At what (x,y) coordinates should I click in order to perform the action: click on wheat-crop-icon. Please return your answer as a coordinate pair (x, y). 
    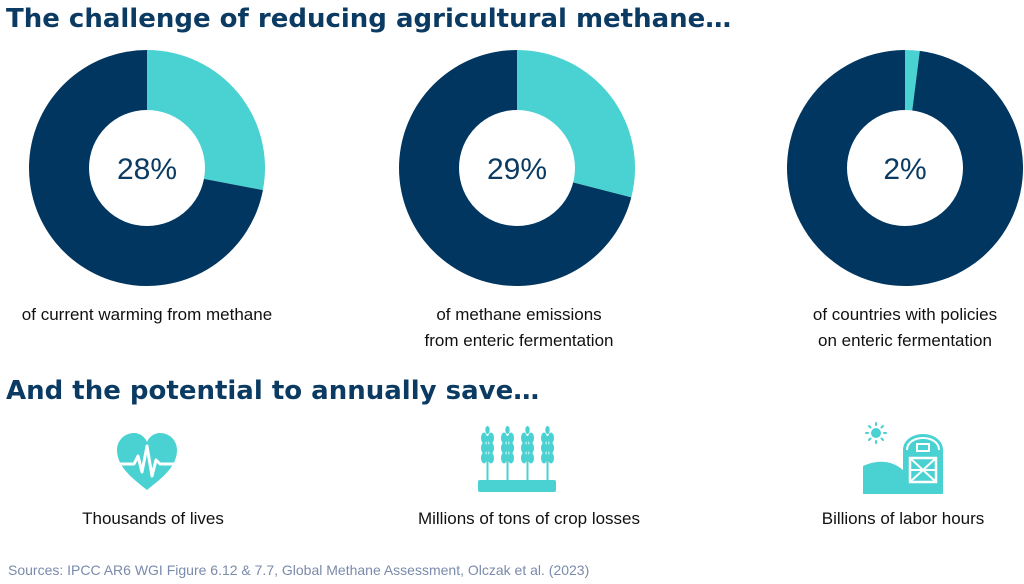
    Looking at the image, I should click on (517, 459).